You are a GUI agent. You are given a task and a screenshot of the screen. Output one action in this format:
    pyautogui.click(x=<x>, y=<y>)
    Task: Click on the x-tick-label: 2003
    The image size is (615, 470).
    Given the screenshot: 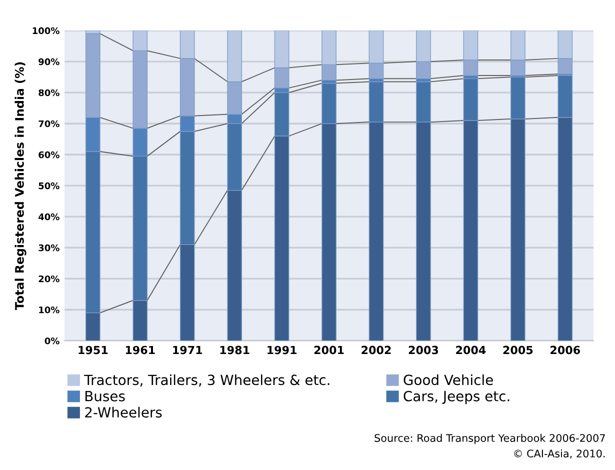 What is the action you would take?
    pyautogui.click(x=423, y=350)
    